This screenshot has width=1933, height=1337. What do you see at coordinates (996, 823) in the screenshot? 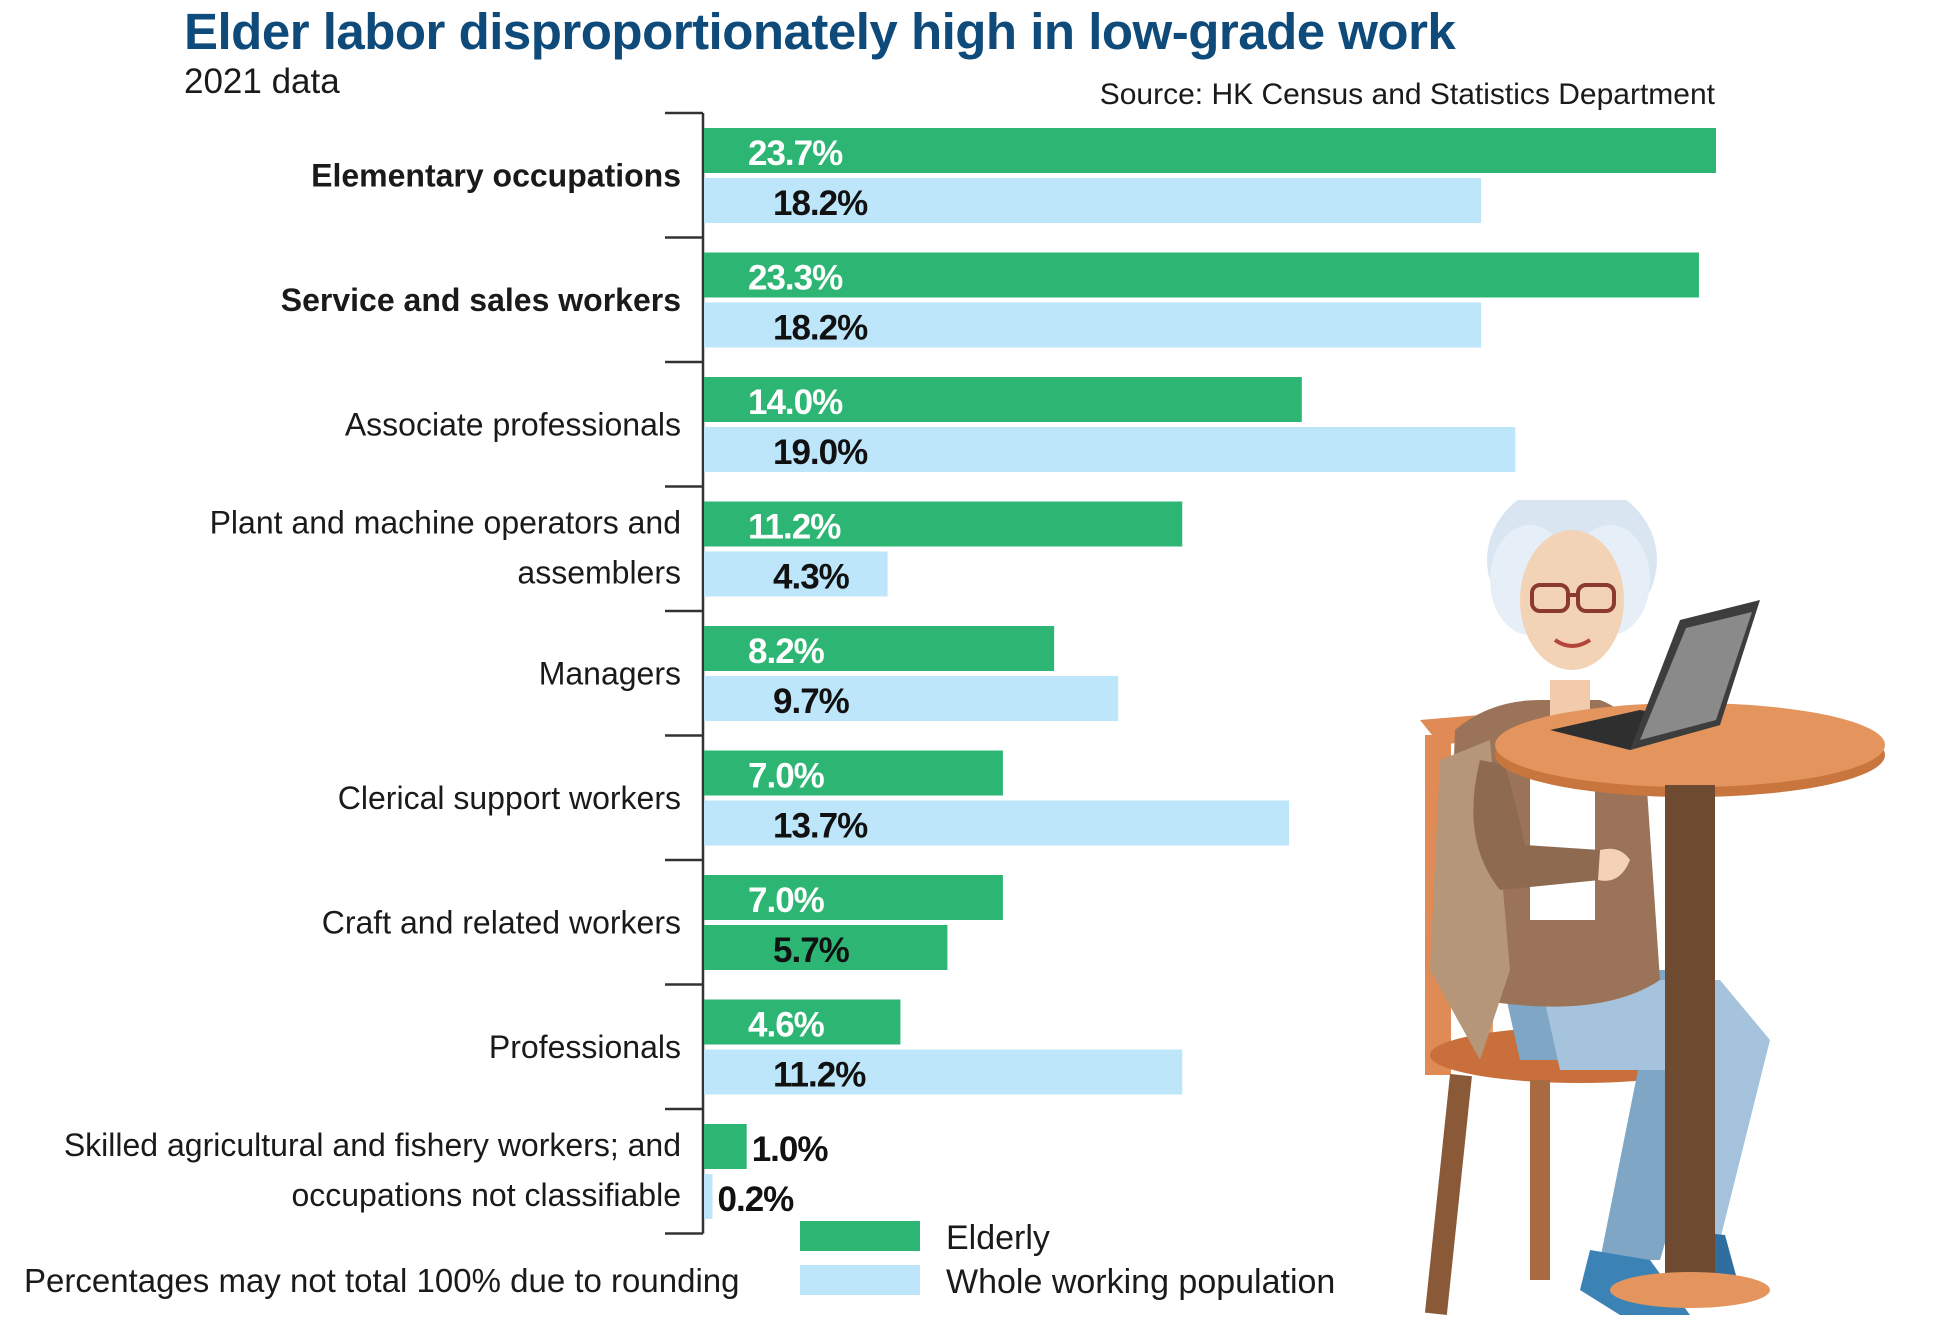
I see `bar-whole-working-population-clerical-support-workers` at bounding box center [996, 823].